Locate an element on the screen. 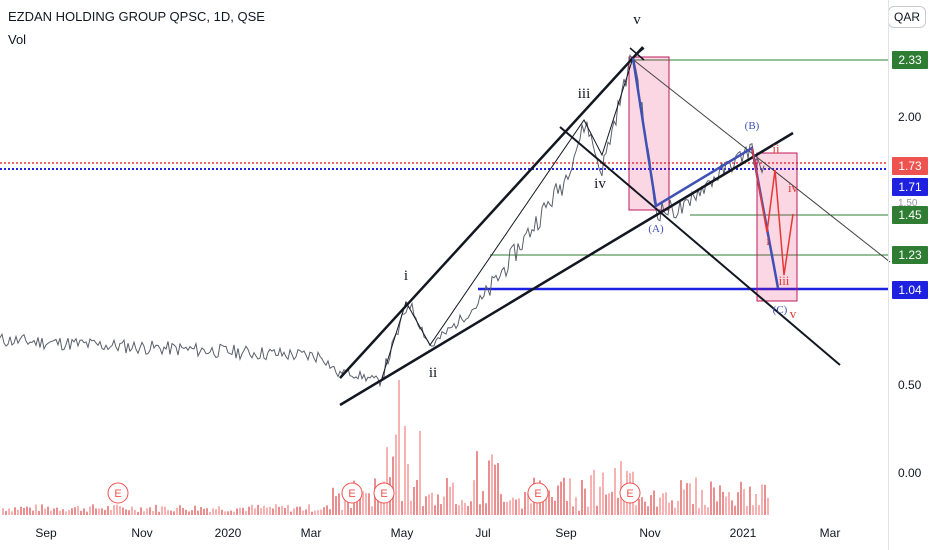  time-axis-label: May is located at coordinates (402, 533).